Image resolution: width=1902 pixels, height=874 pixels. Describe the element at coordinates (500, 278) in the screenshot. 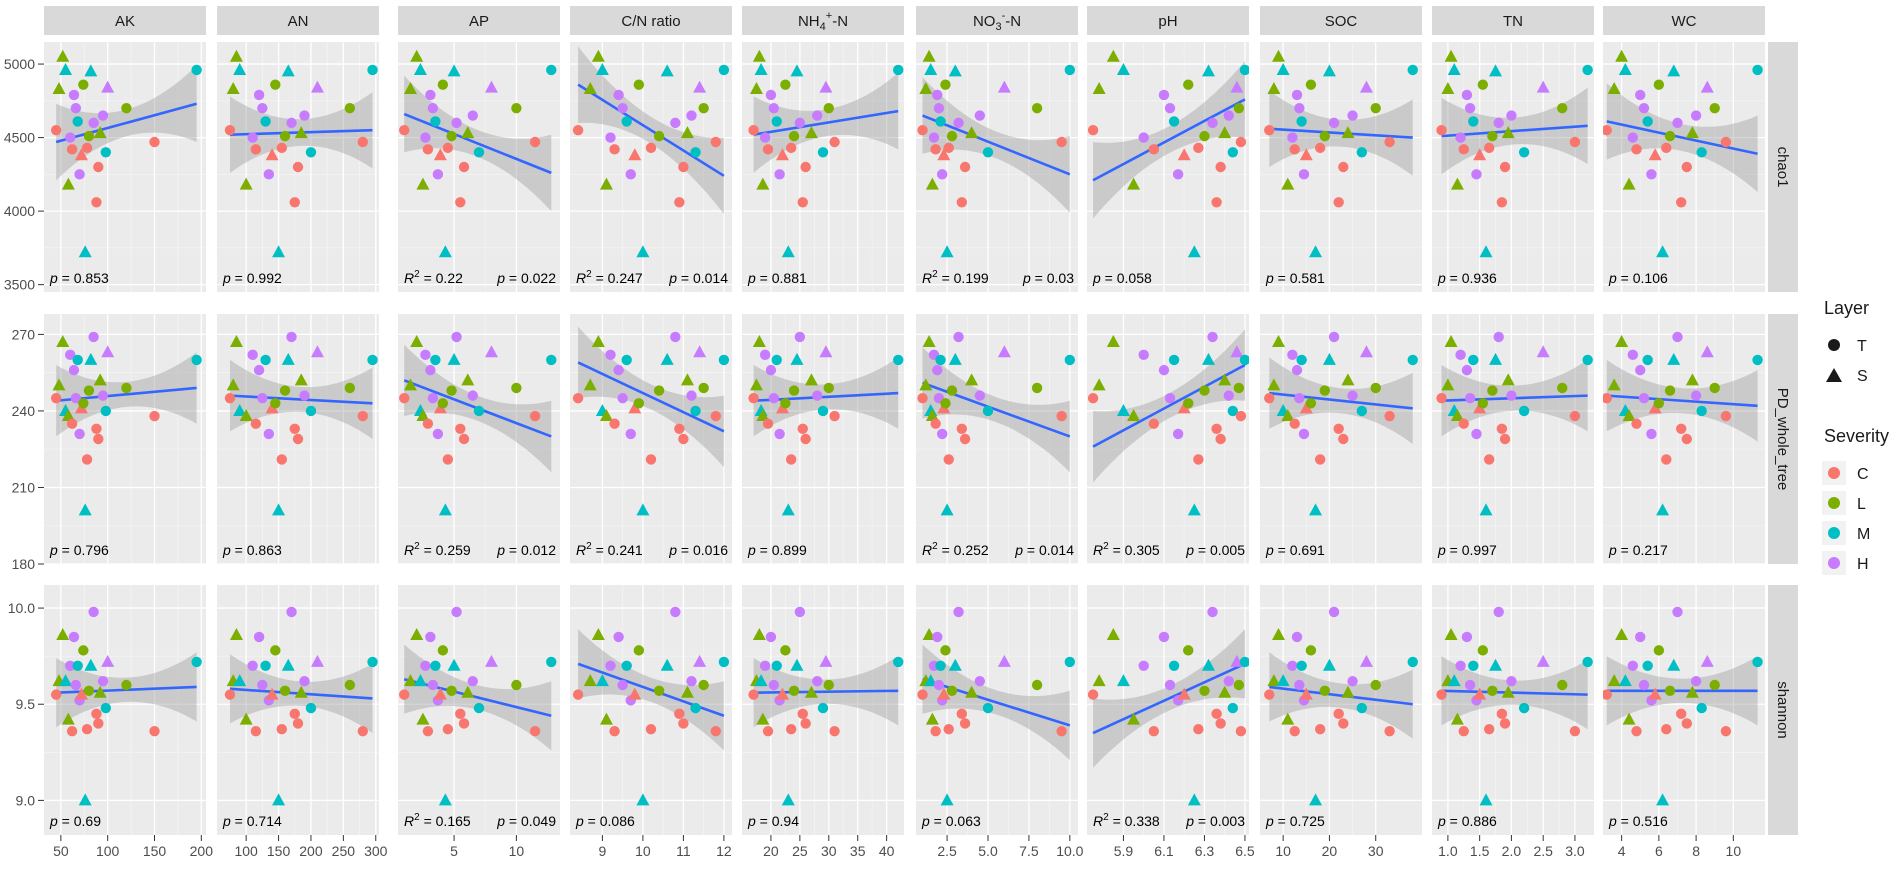

I see `p-symbol: p` at that location.